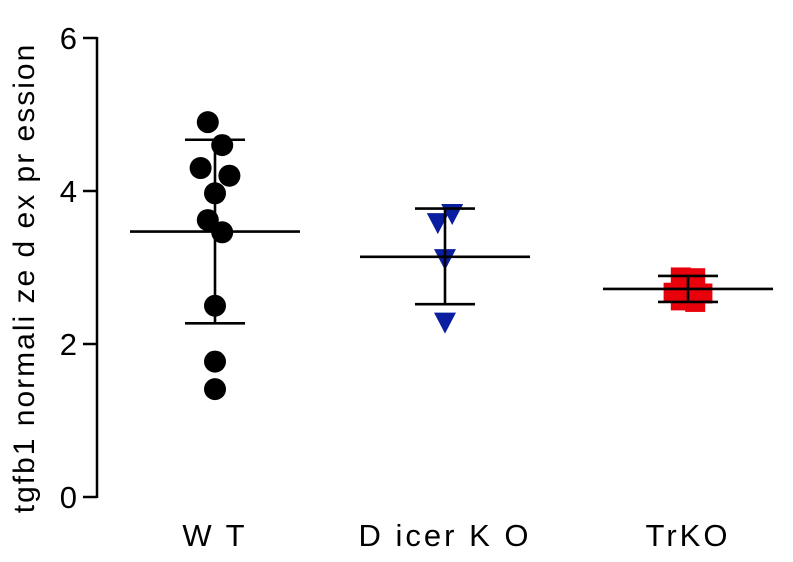 This screenshot has width=793, height=562. What do you see at coordinates (79, 268) in the screenshot?
I see `y-axis: 0 2 4 6` at bounding box center [79, 268].